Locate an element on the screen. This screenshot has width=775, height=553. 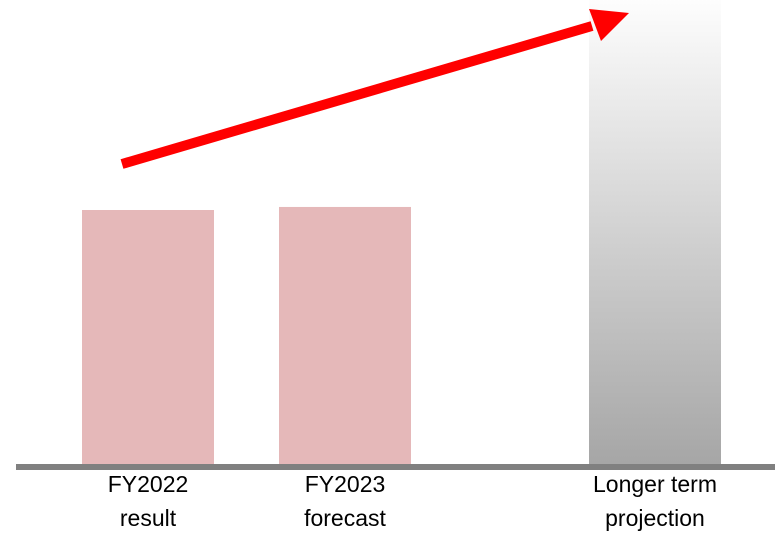
category-label-2-line-1: FY2023 is located at coordinates (345, 484).